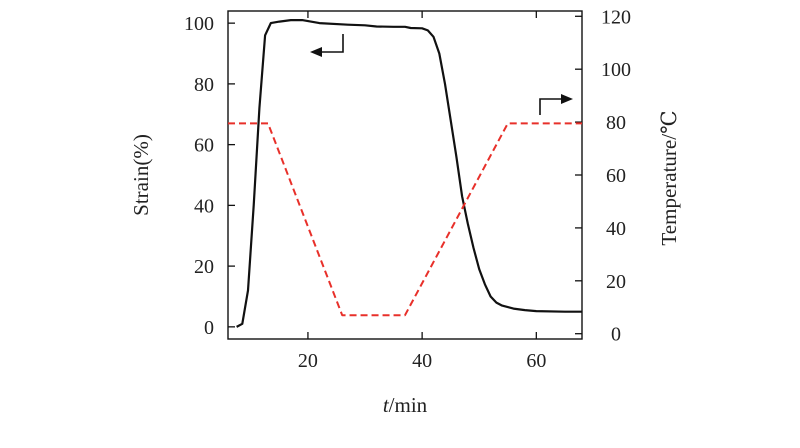 The height and width of the screenshot is (448, 800). What do you see at coordinates (422, 361) in the screenshot?
I see `x-tick-label: 40` at bounding box center [422, 361].